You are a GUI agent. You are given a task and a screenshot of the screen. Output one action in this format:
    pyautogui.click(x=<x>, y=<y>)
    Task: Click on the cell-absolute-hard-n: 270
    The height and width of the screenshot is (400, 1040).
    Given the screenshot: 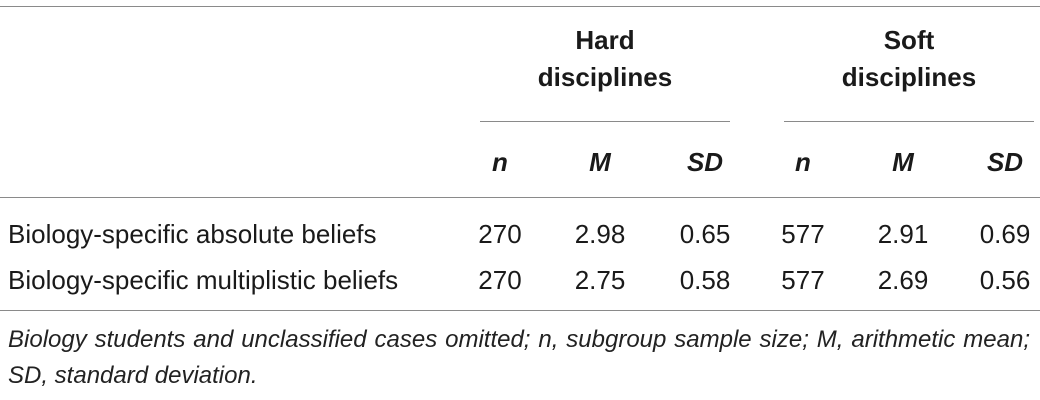 What is the action you would take?
    pyautogui.click(x=500, y=234)
    